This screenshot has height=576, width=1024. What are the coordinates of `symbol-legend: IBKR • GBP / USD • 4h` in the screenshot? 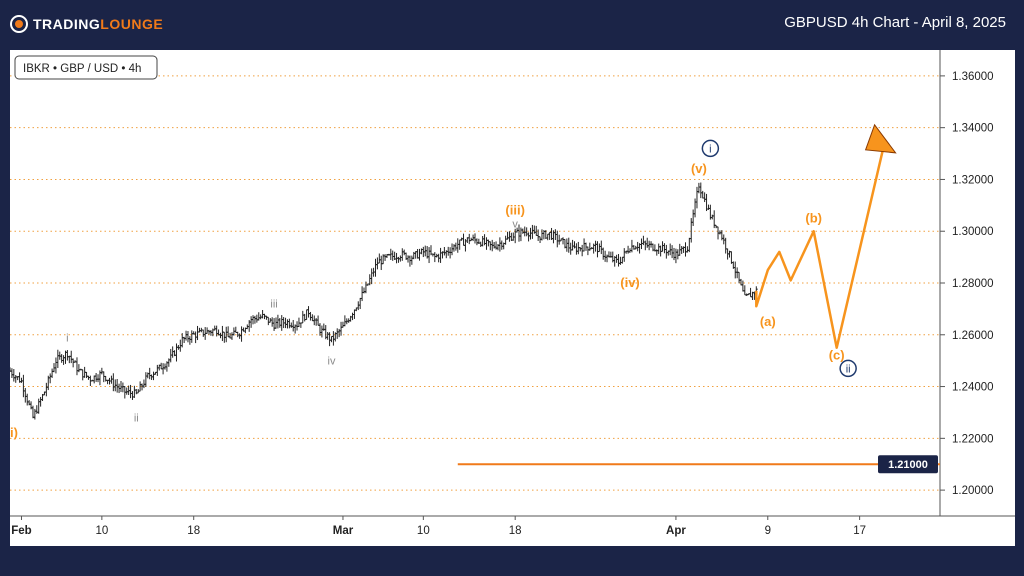 It's located at (86, 67).